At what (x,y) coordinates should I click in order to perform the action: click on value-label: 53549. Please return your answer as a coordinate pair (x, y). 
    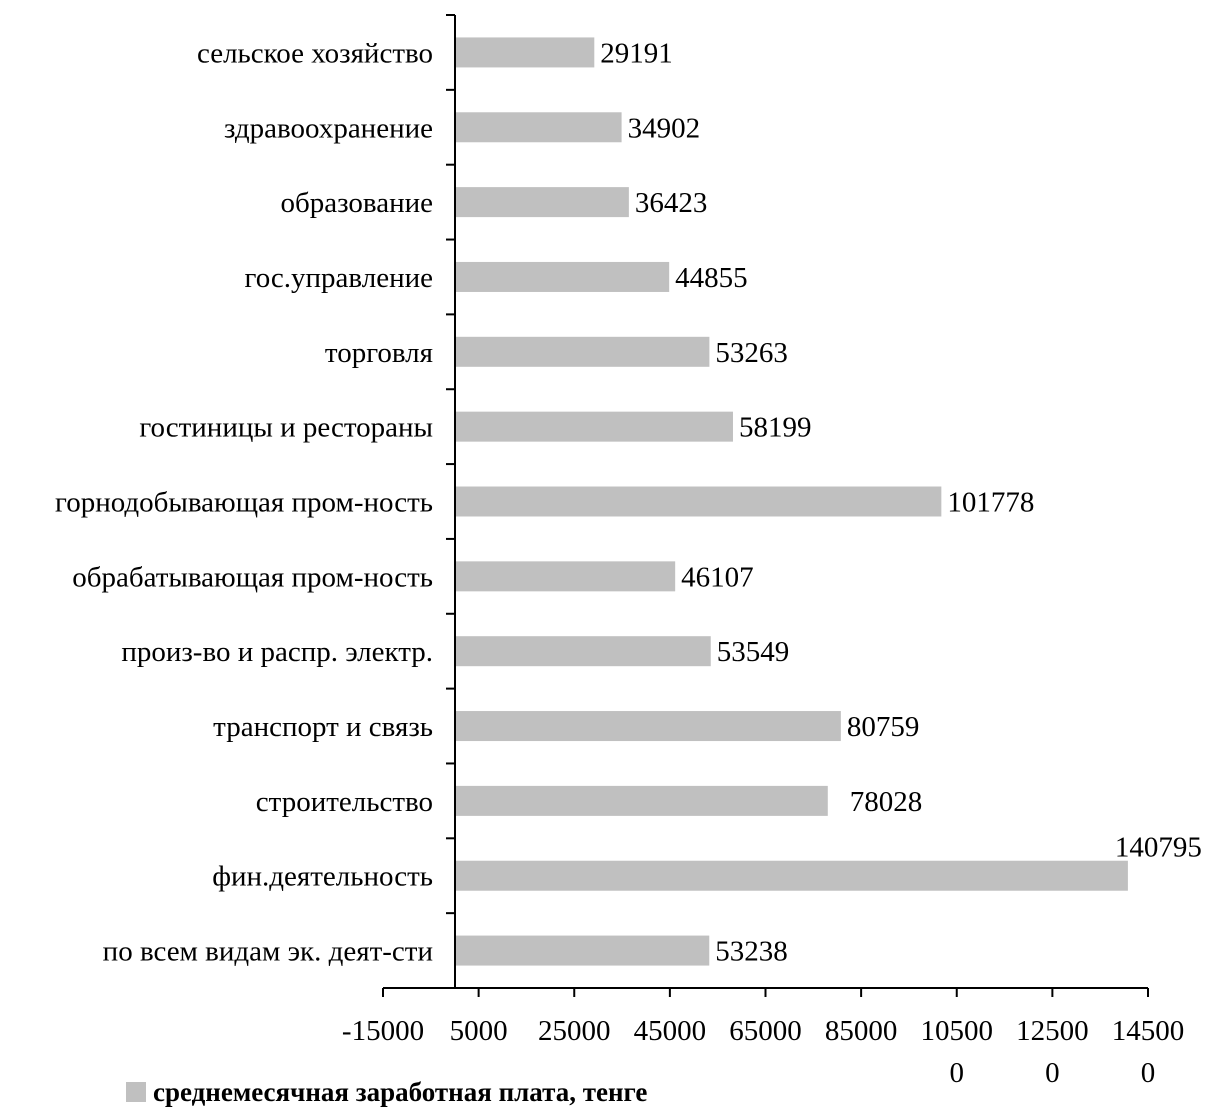
    Looking at the image, I should click on (753, 652).